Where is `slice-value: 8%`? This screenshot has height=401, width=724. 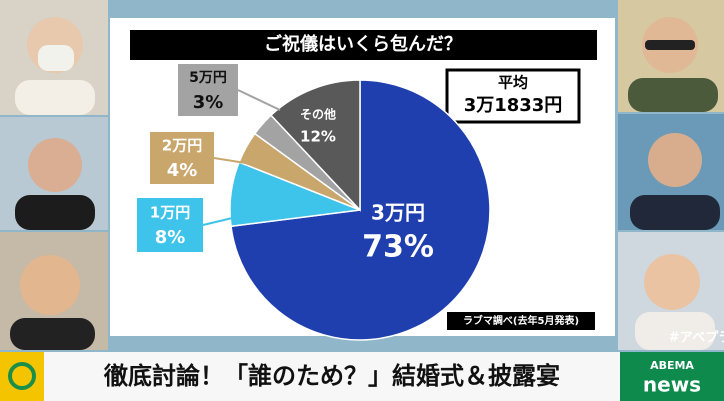
slice-value: 8% is located at coordinates (170, 237).